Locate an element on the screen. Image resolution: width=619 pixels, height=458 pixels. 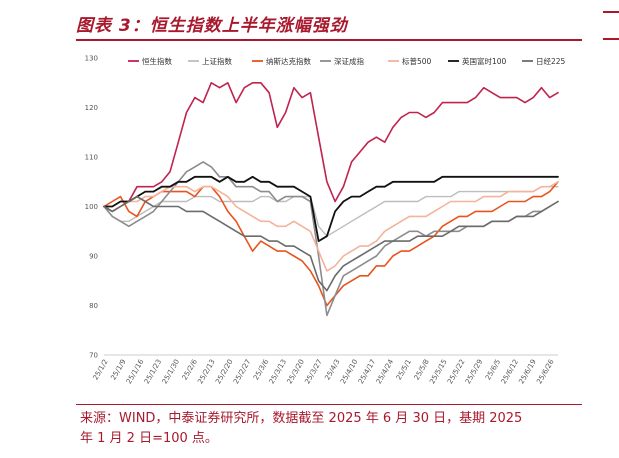
y-tick-label: 100 is located at coordinates (91, 207).